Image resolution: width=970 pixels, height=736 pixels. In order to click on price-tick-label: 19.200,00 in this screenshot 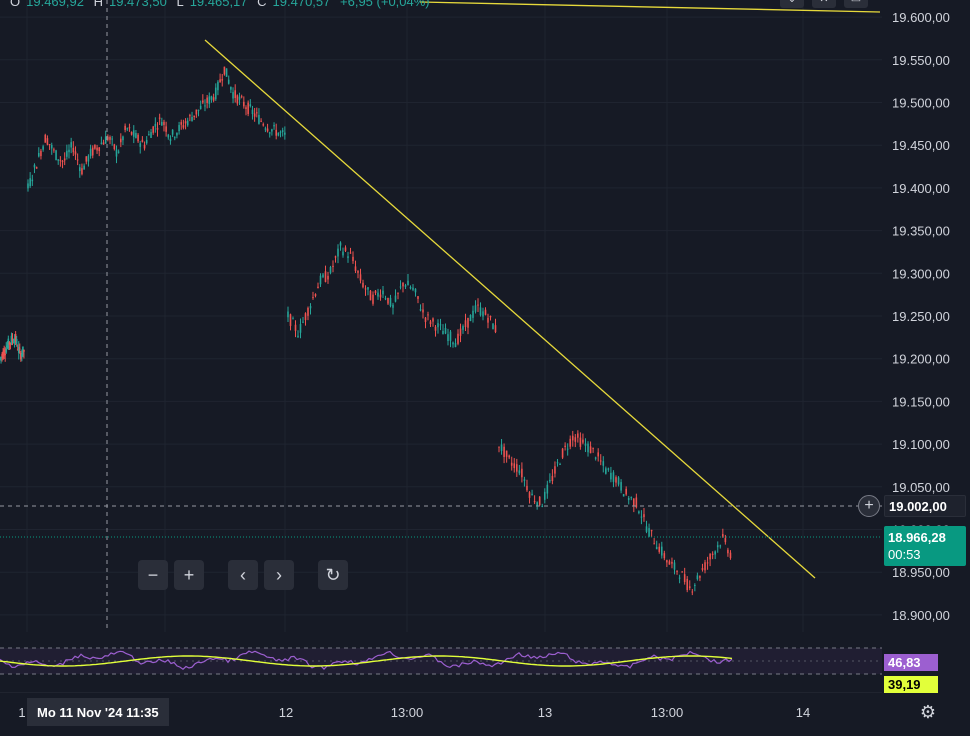, I will do `click(921, 359)`.